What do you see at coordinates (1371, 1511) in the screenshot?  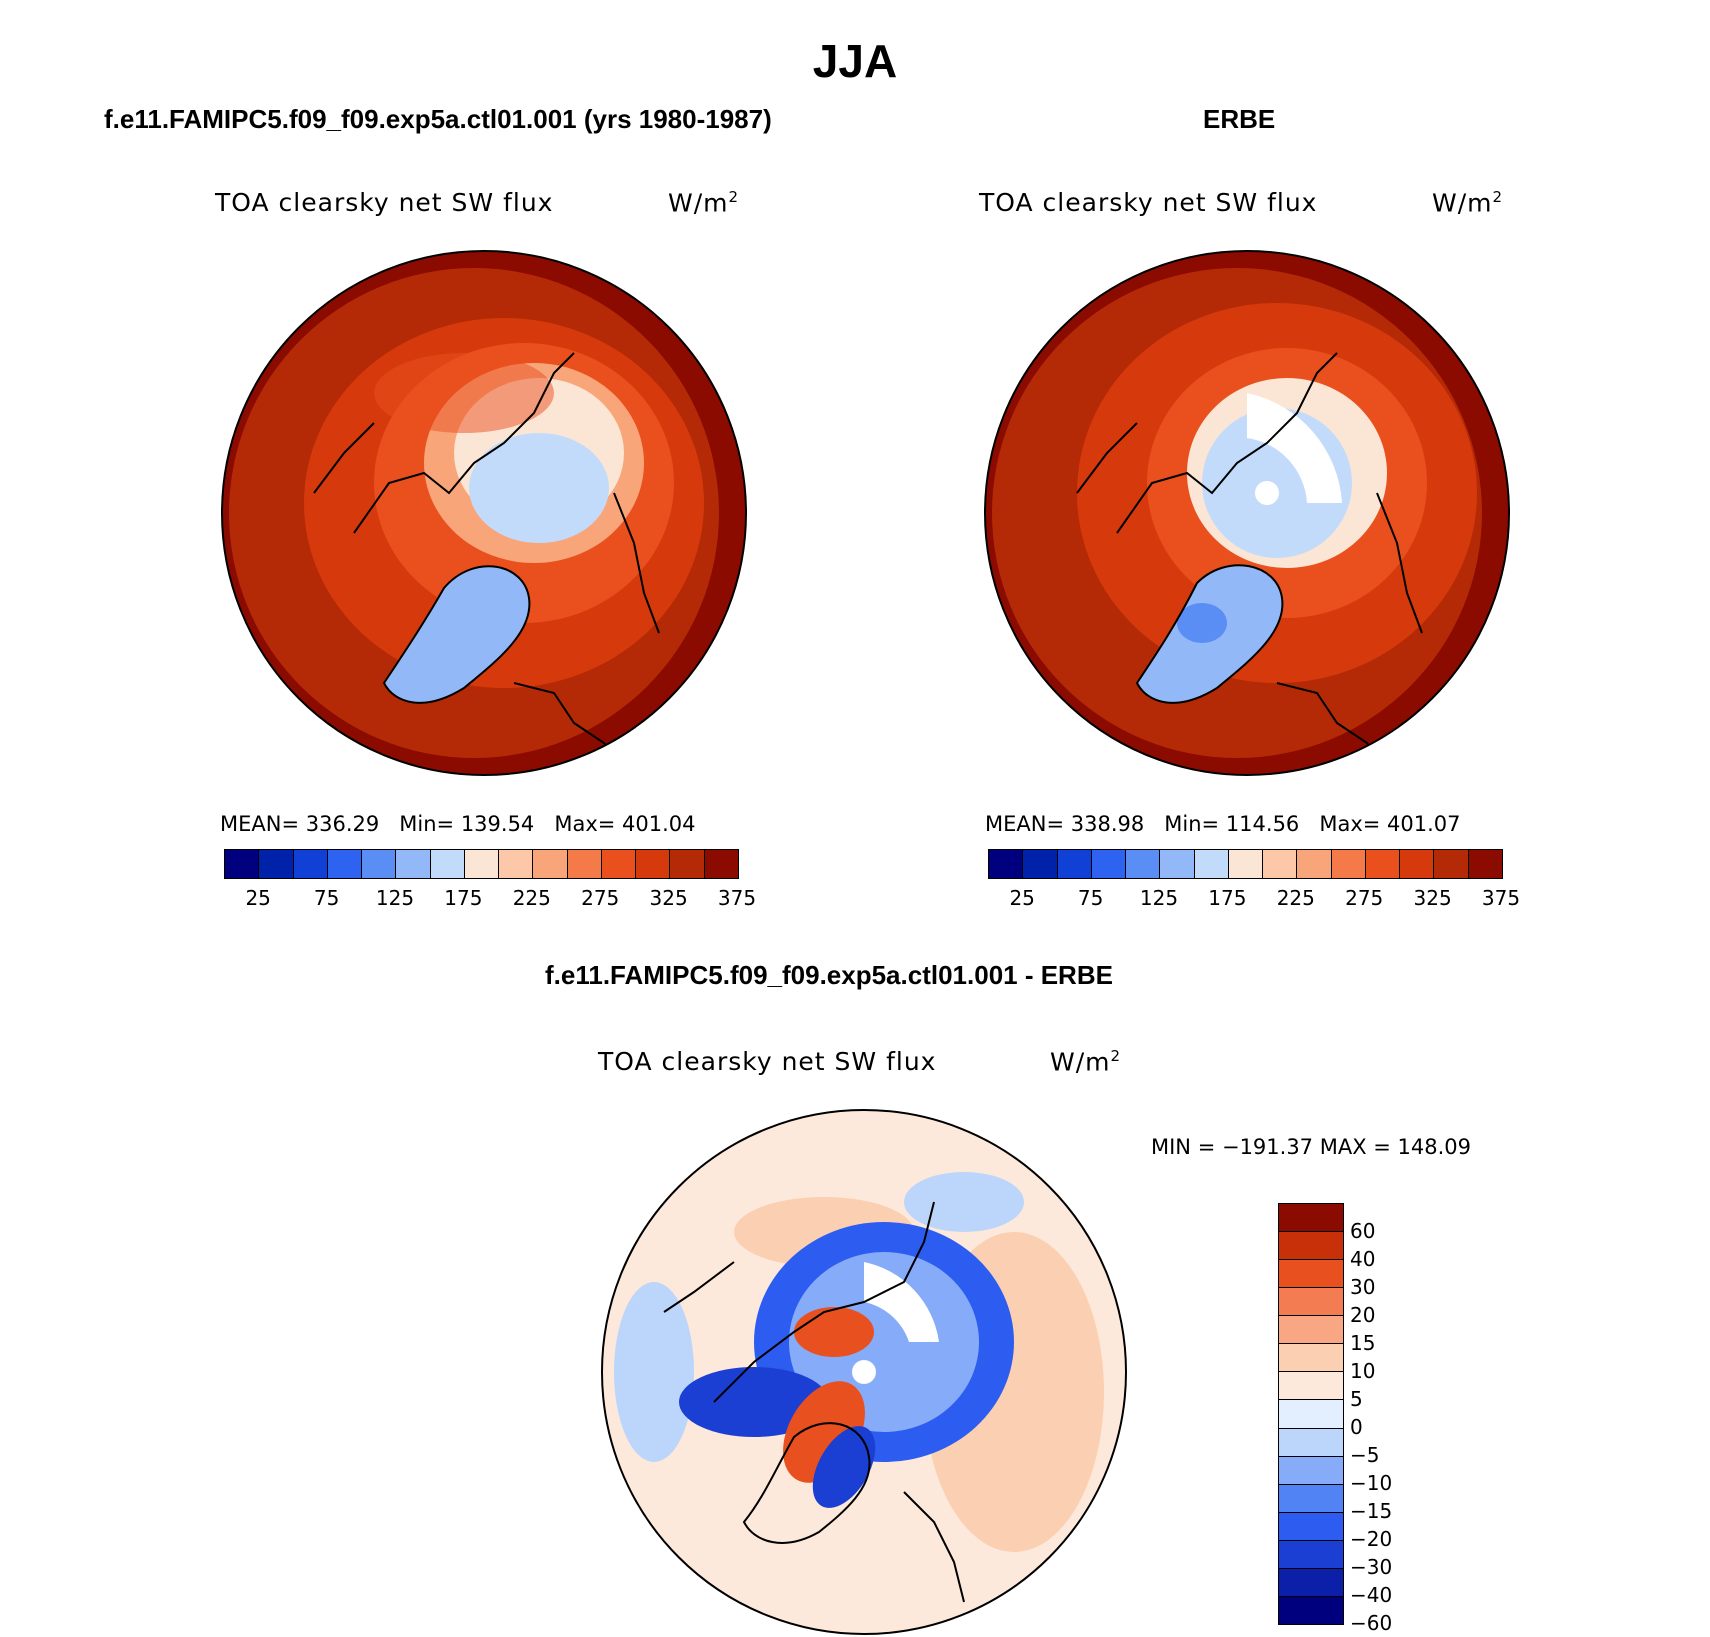 I see `diff-colorbar-tick-label: −15` at bounding box center [1371, 1511].